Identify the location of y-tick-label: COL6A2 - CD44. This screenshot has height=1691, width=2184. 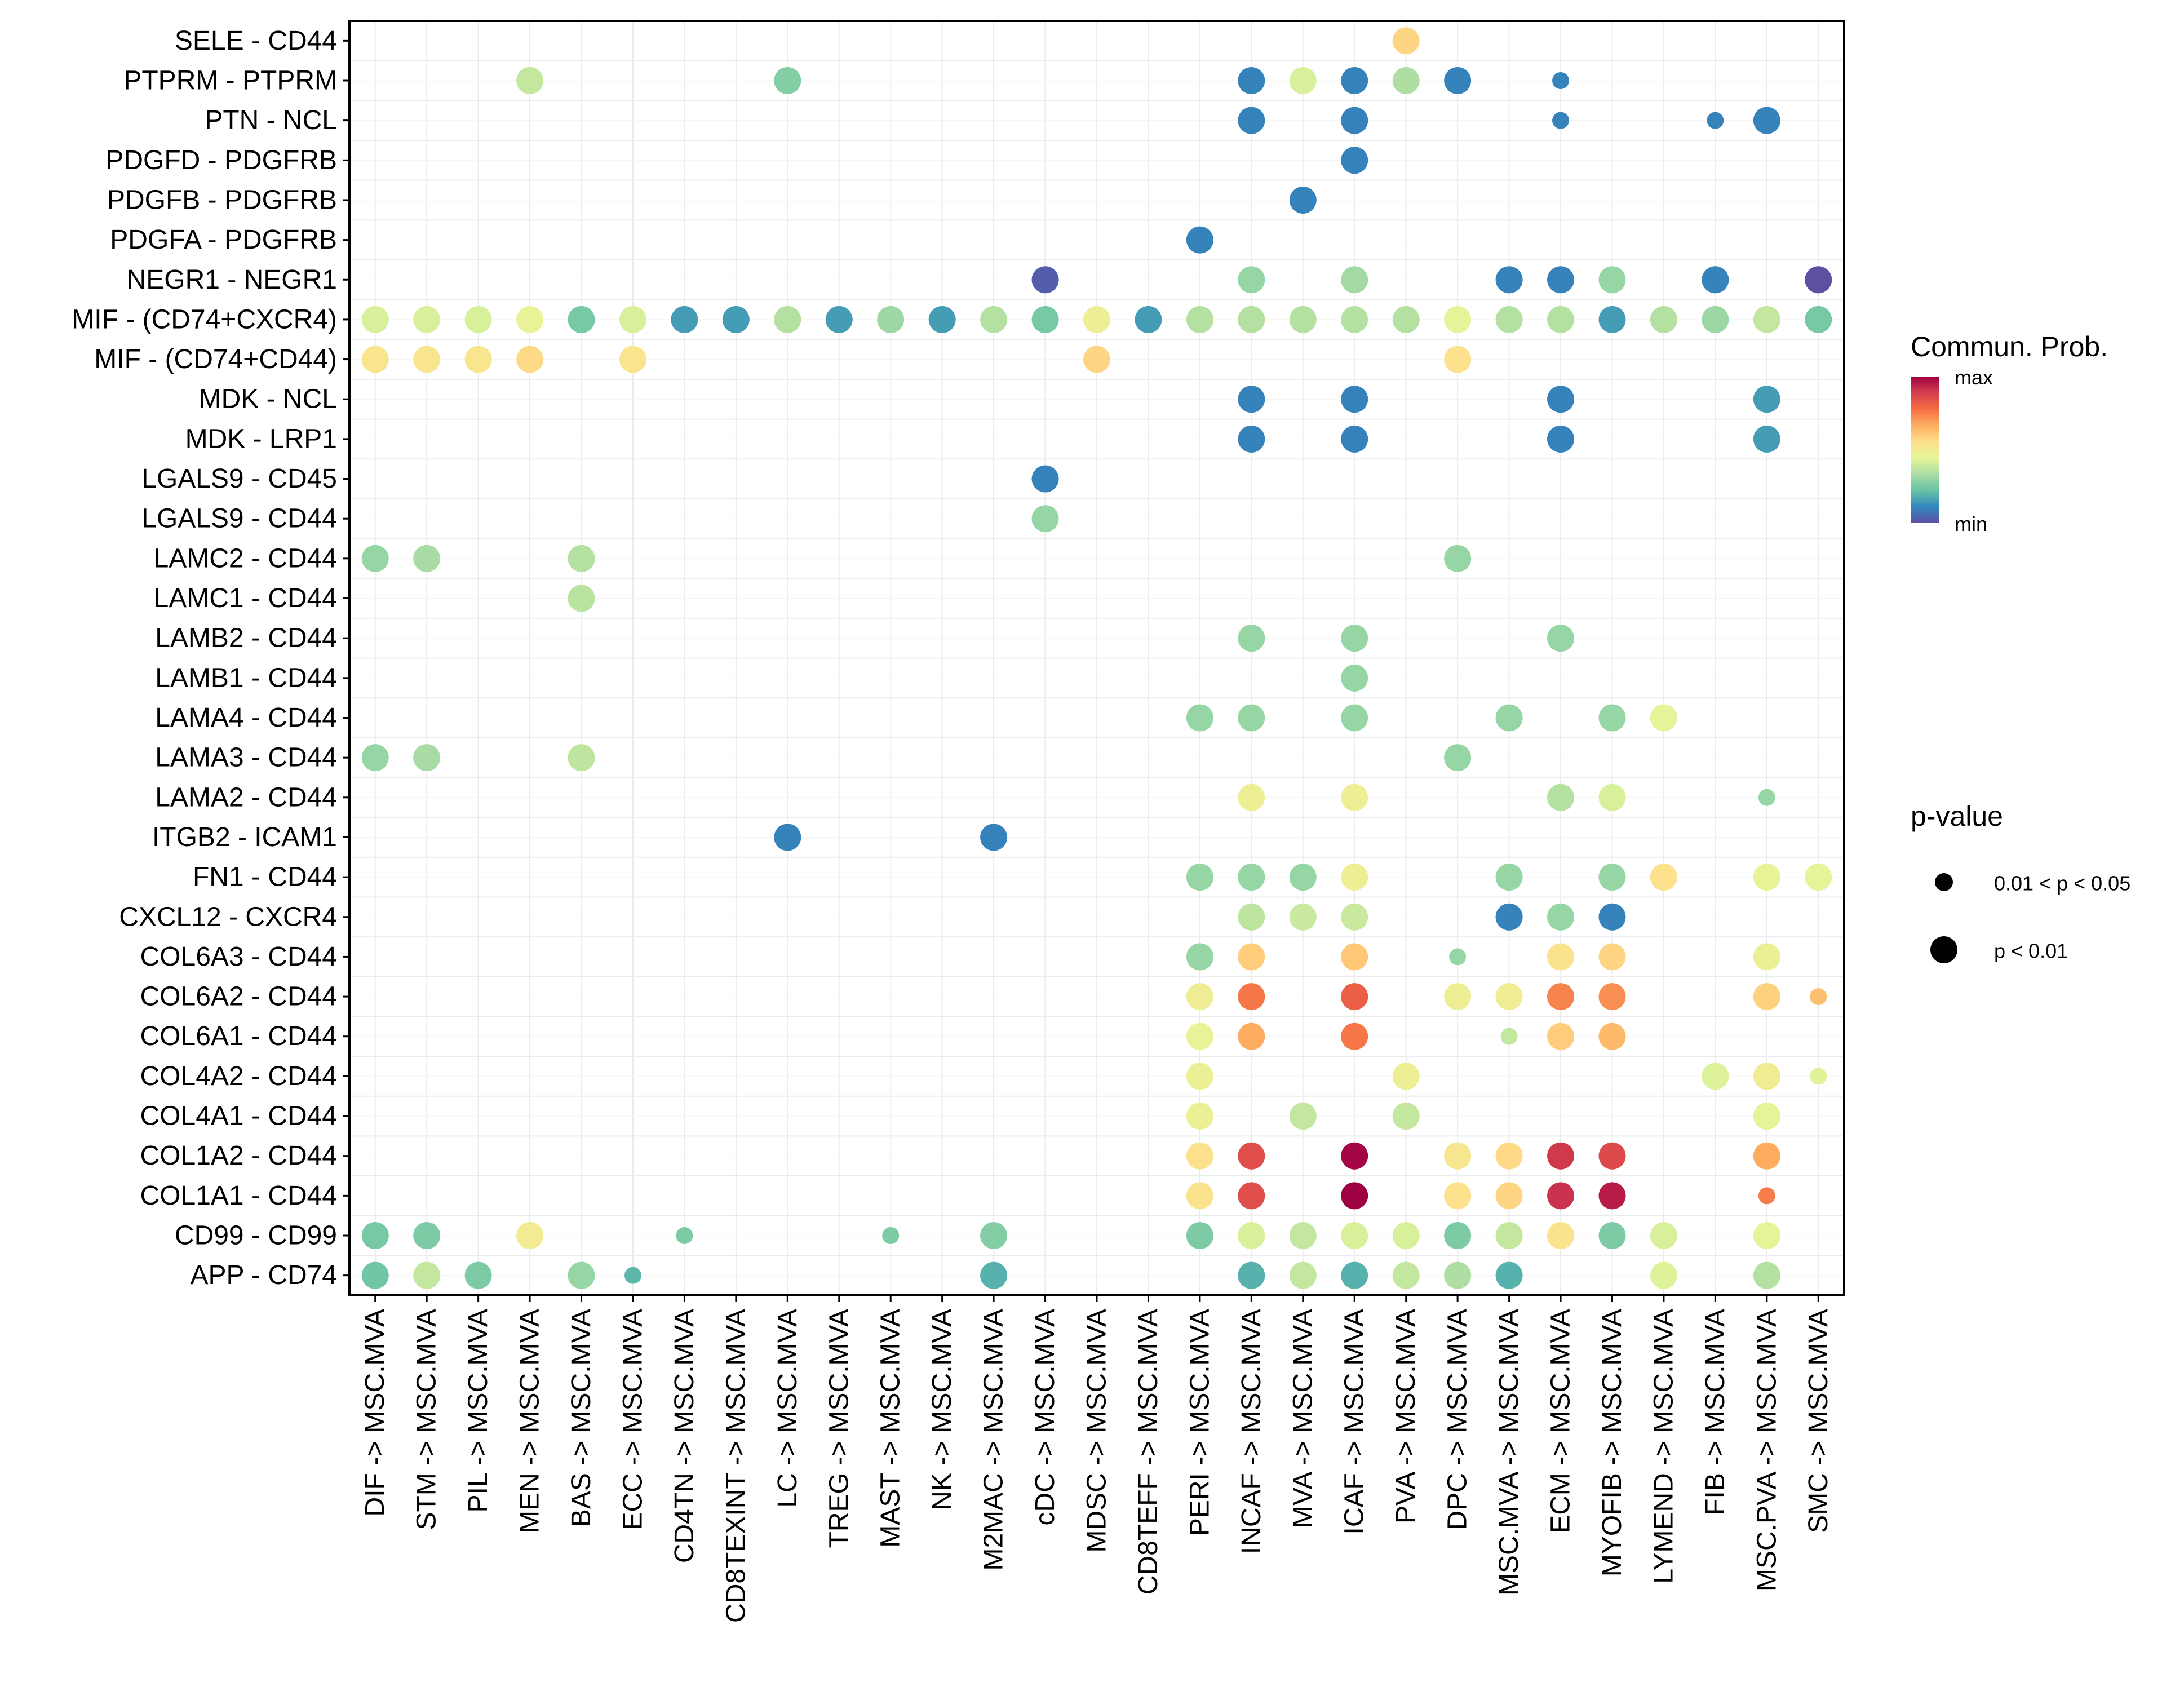
(238, 997).